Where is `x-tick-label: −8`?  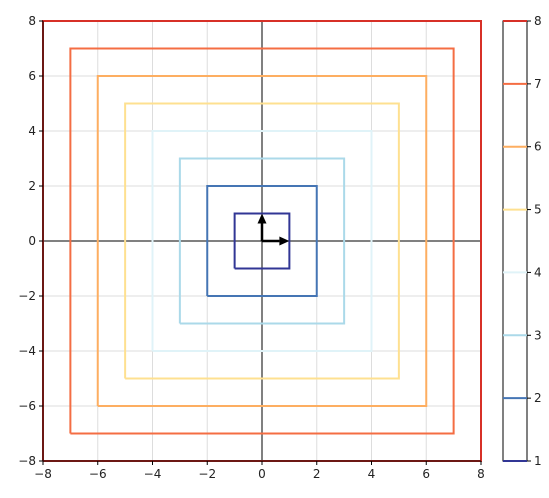 x-tick-label: −8 is located at coordinates (43, 474).